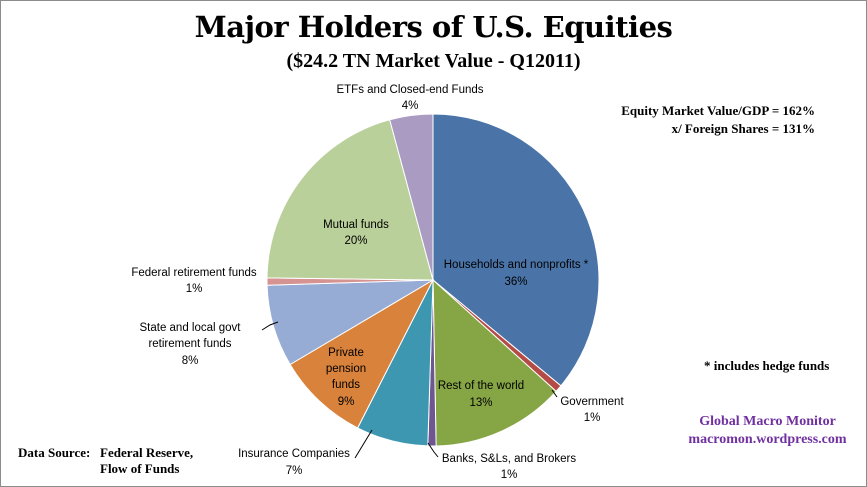 The image size is (867, 487). I want to click on pie-slice-households-and-nonprofits, so click(516, 250).